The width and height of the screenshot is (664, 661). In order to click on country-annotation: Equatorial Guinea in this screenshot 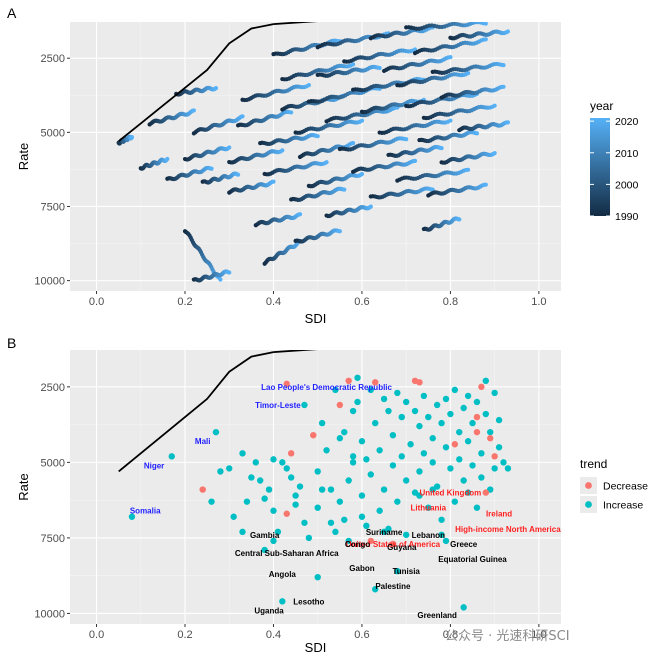, I will do `click(472, 559)`.